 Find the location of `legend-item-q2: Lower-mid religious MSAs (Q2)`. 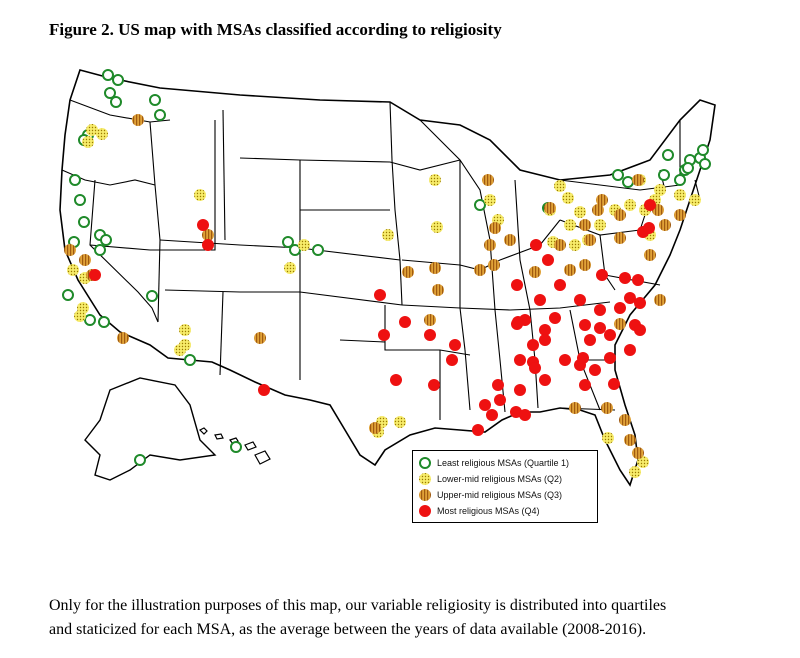

legend-item-q2: Lower-mid religious MSAs (Q2) is located at coordinates (490, 479).